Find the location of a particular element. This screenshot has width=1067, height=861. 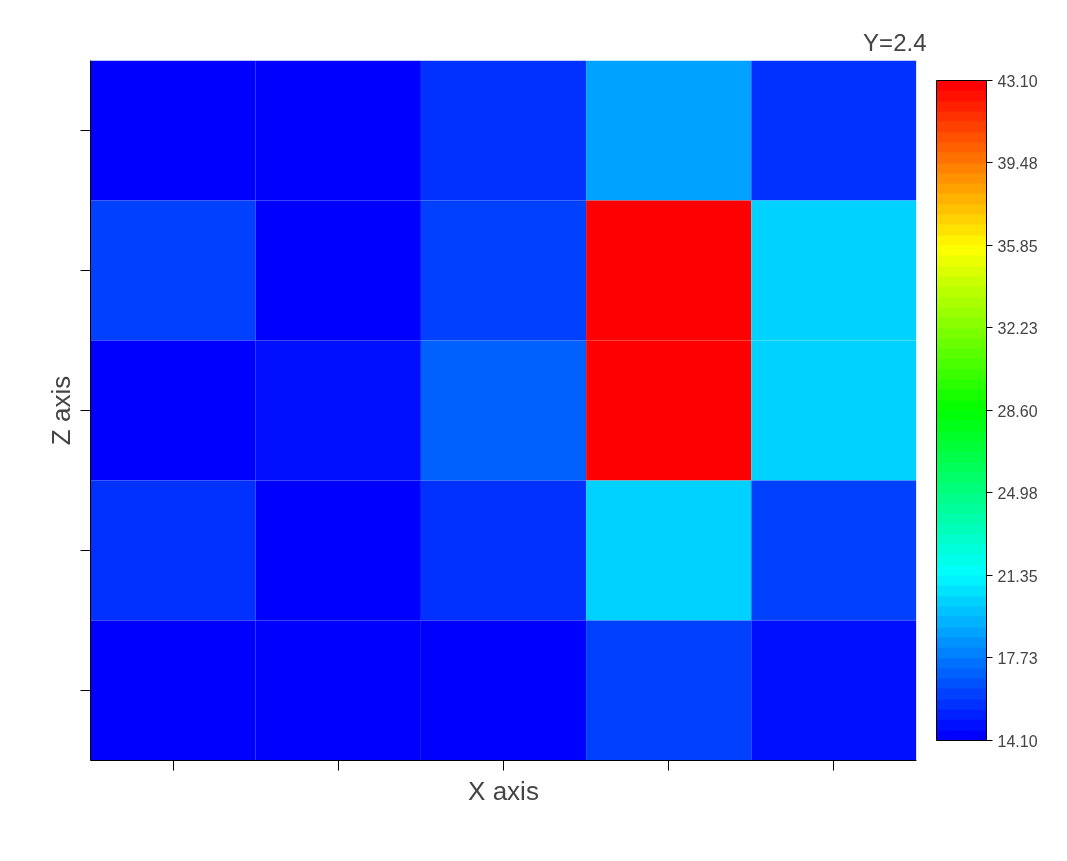

color-bar-label: 21.35 is located at coordinates (1017, 576).